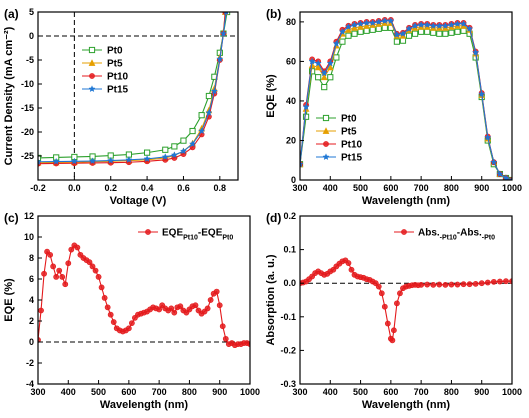 Image resolution: width=529 pixels, height=418 pixels. What do you see at coordinates (68, 392) in the screenshot?
I see `x-tick-label: 400` at bounding box center [68, 392].